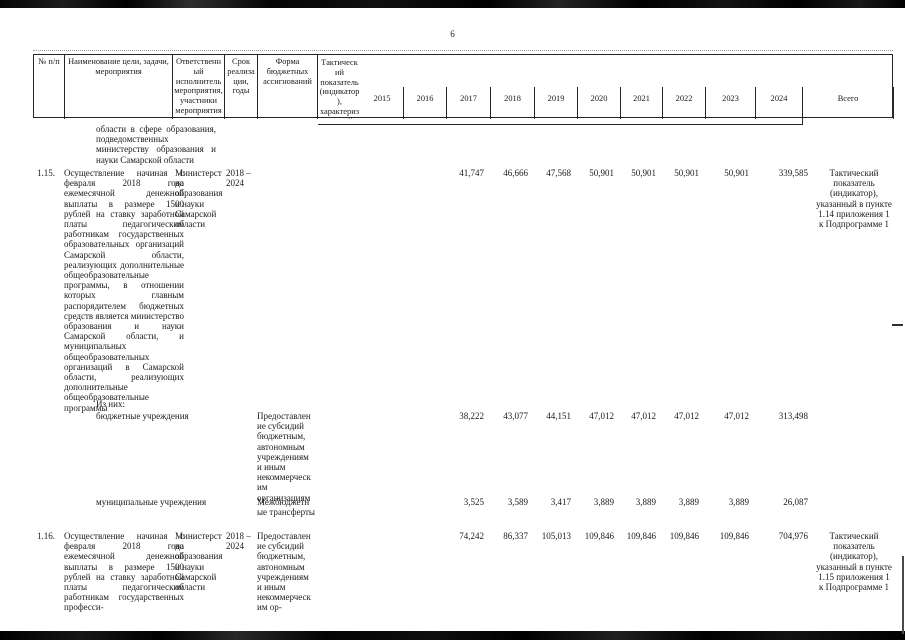 The image size is (905, 640). I want to click on header-col-num: № п/п, so click(49, 87).